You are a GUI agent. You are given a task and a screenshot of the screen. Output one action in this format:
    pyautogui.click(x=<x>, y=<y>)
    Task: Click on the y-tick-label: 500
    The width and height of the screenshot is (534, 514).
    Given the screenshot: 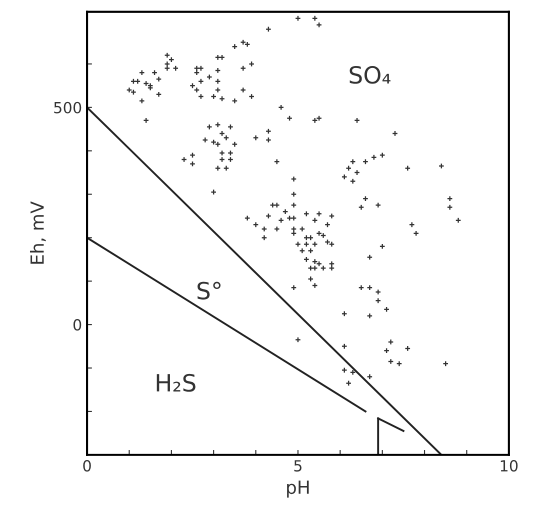 What is the action you would take?
    pyautogui.click(x=68, y=108)
    